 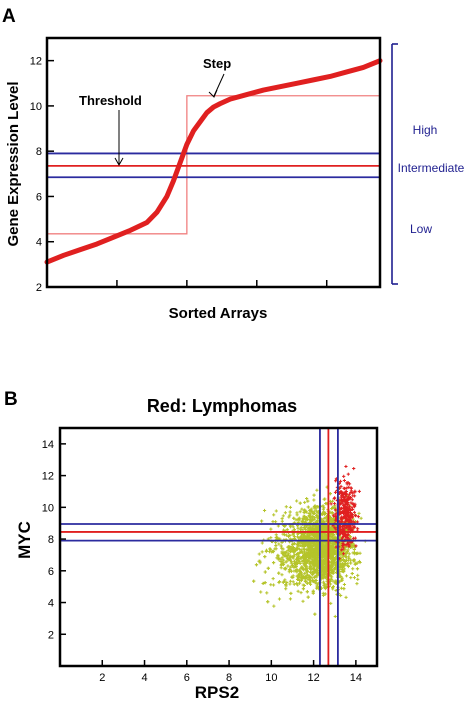 I want to click on panel-b-x-tick-label: 2, so click(x=102, y=678).